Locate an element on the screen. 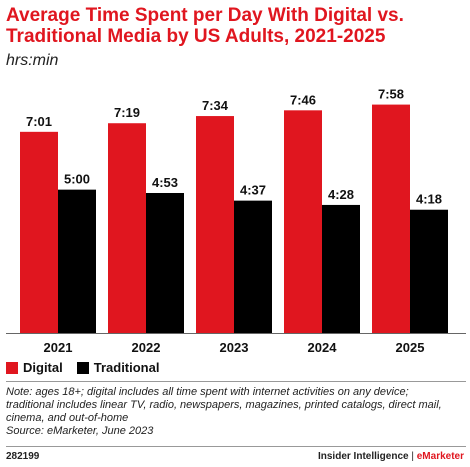 The width and height of the screenshot is (470, 467). x-tick-label-2024: 2024 is located at coordinates (323, 347).